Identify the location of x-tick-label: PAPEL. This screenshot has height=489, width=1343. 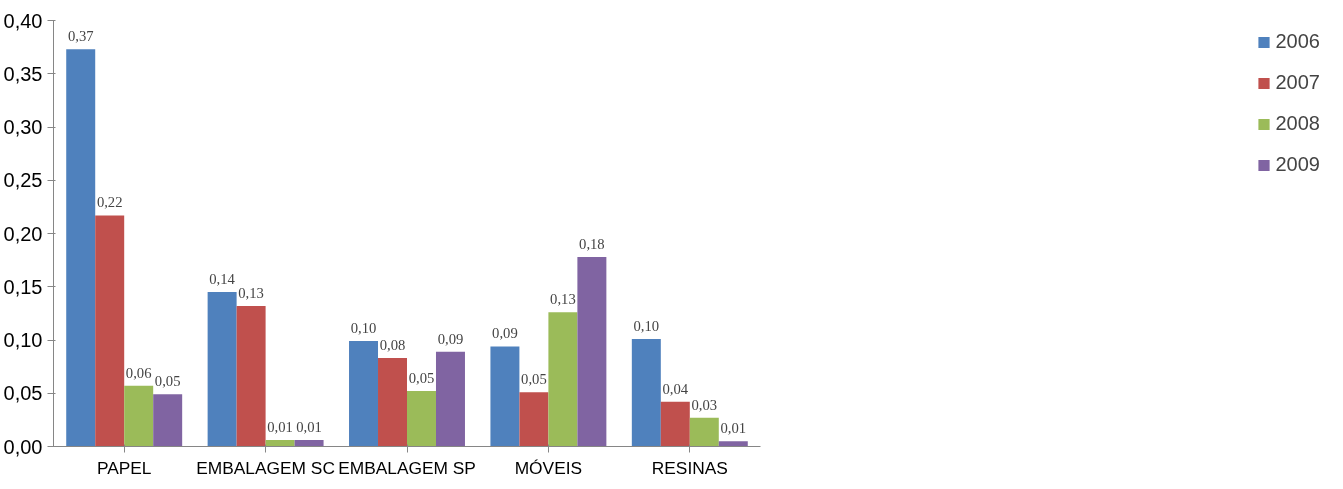
(124, 467).